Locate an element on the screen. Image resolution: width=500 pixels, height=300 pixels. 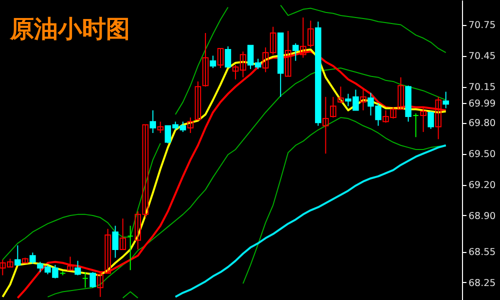
y-tick-label: 69.20 is located at coordinates (482, 186).